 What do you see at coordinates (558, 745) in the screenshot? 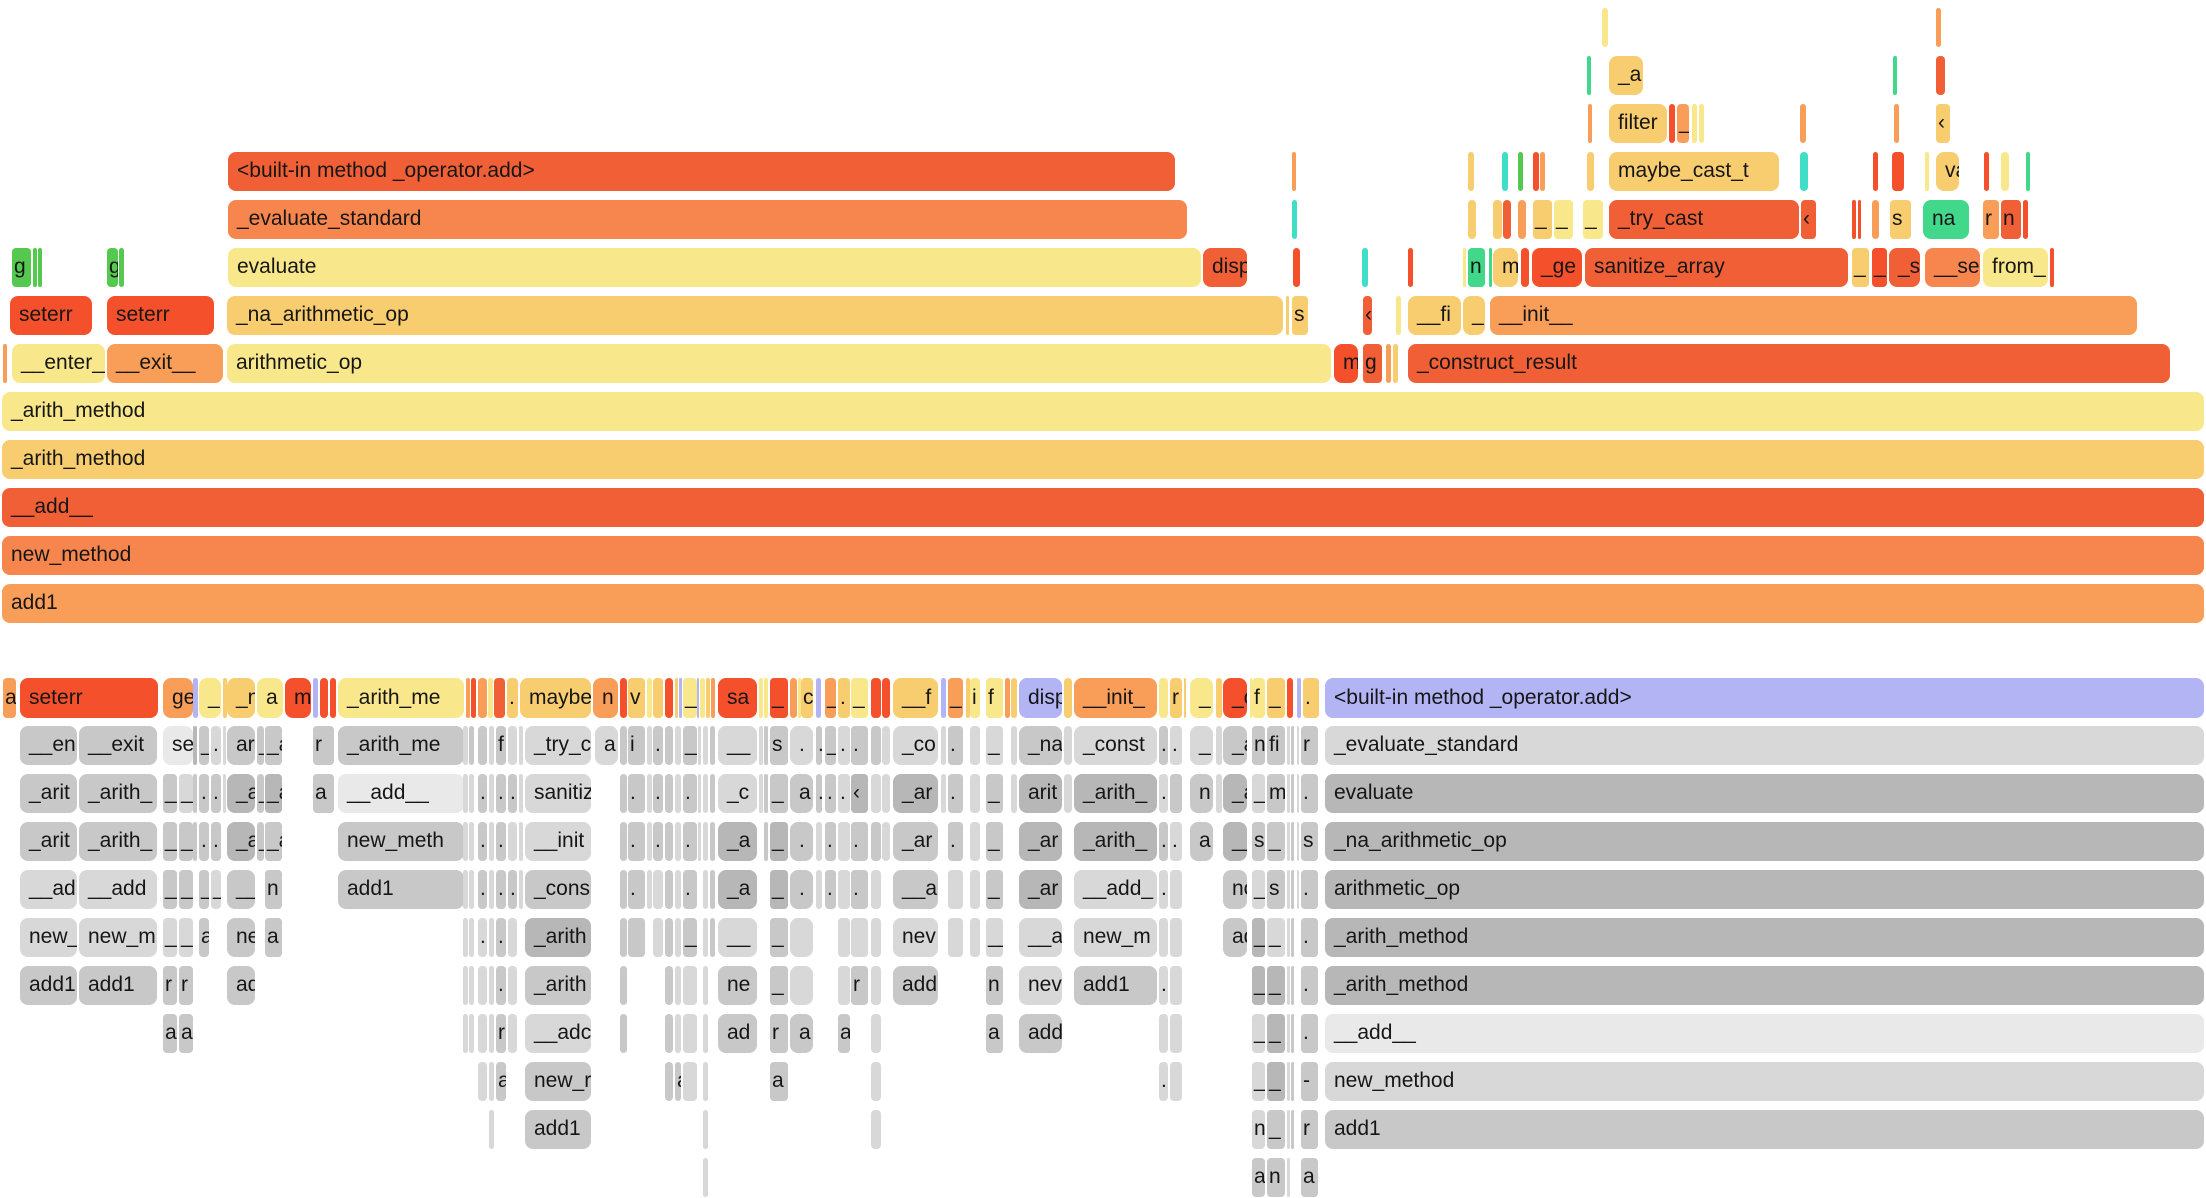
I see `caller-frame-cell: _try_c` at bounding box center [558, 745].